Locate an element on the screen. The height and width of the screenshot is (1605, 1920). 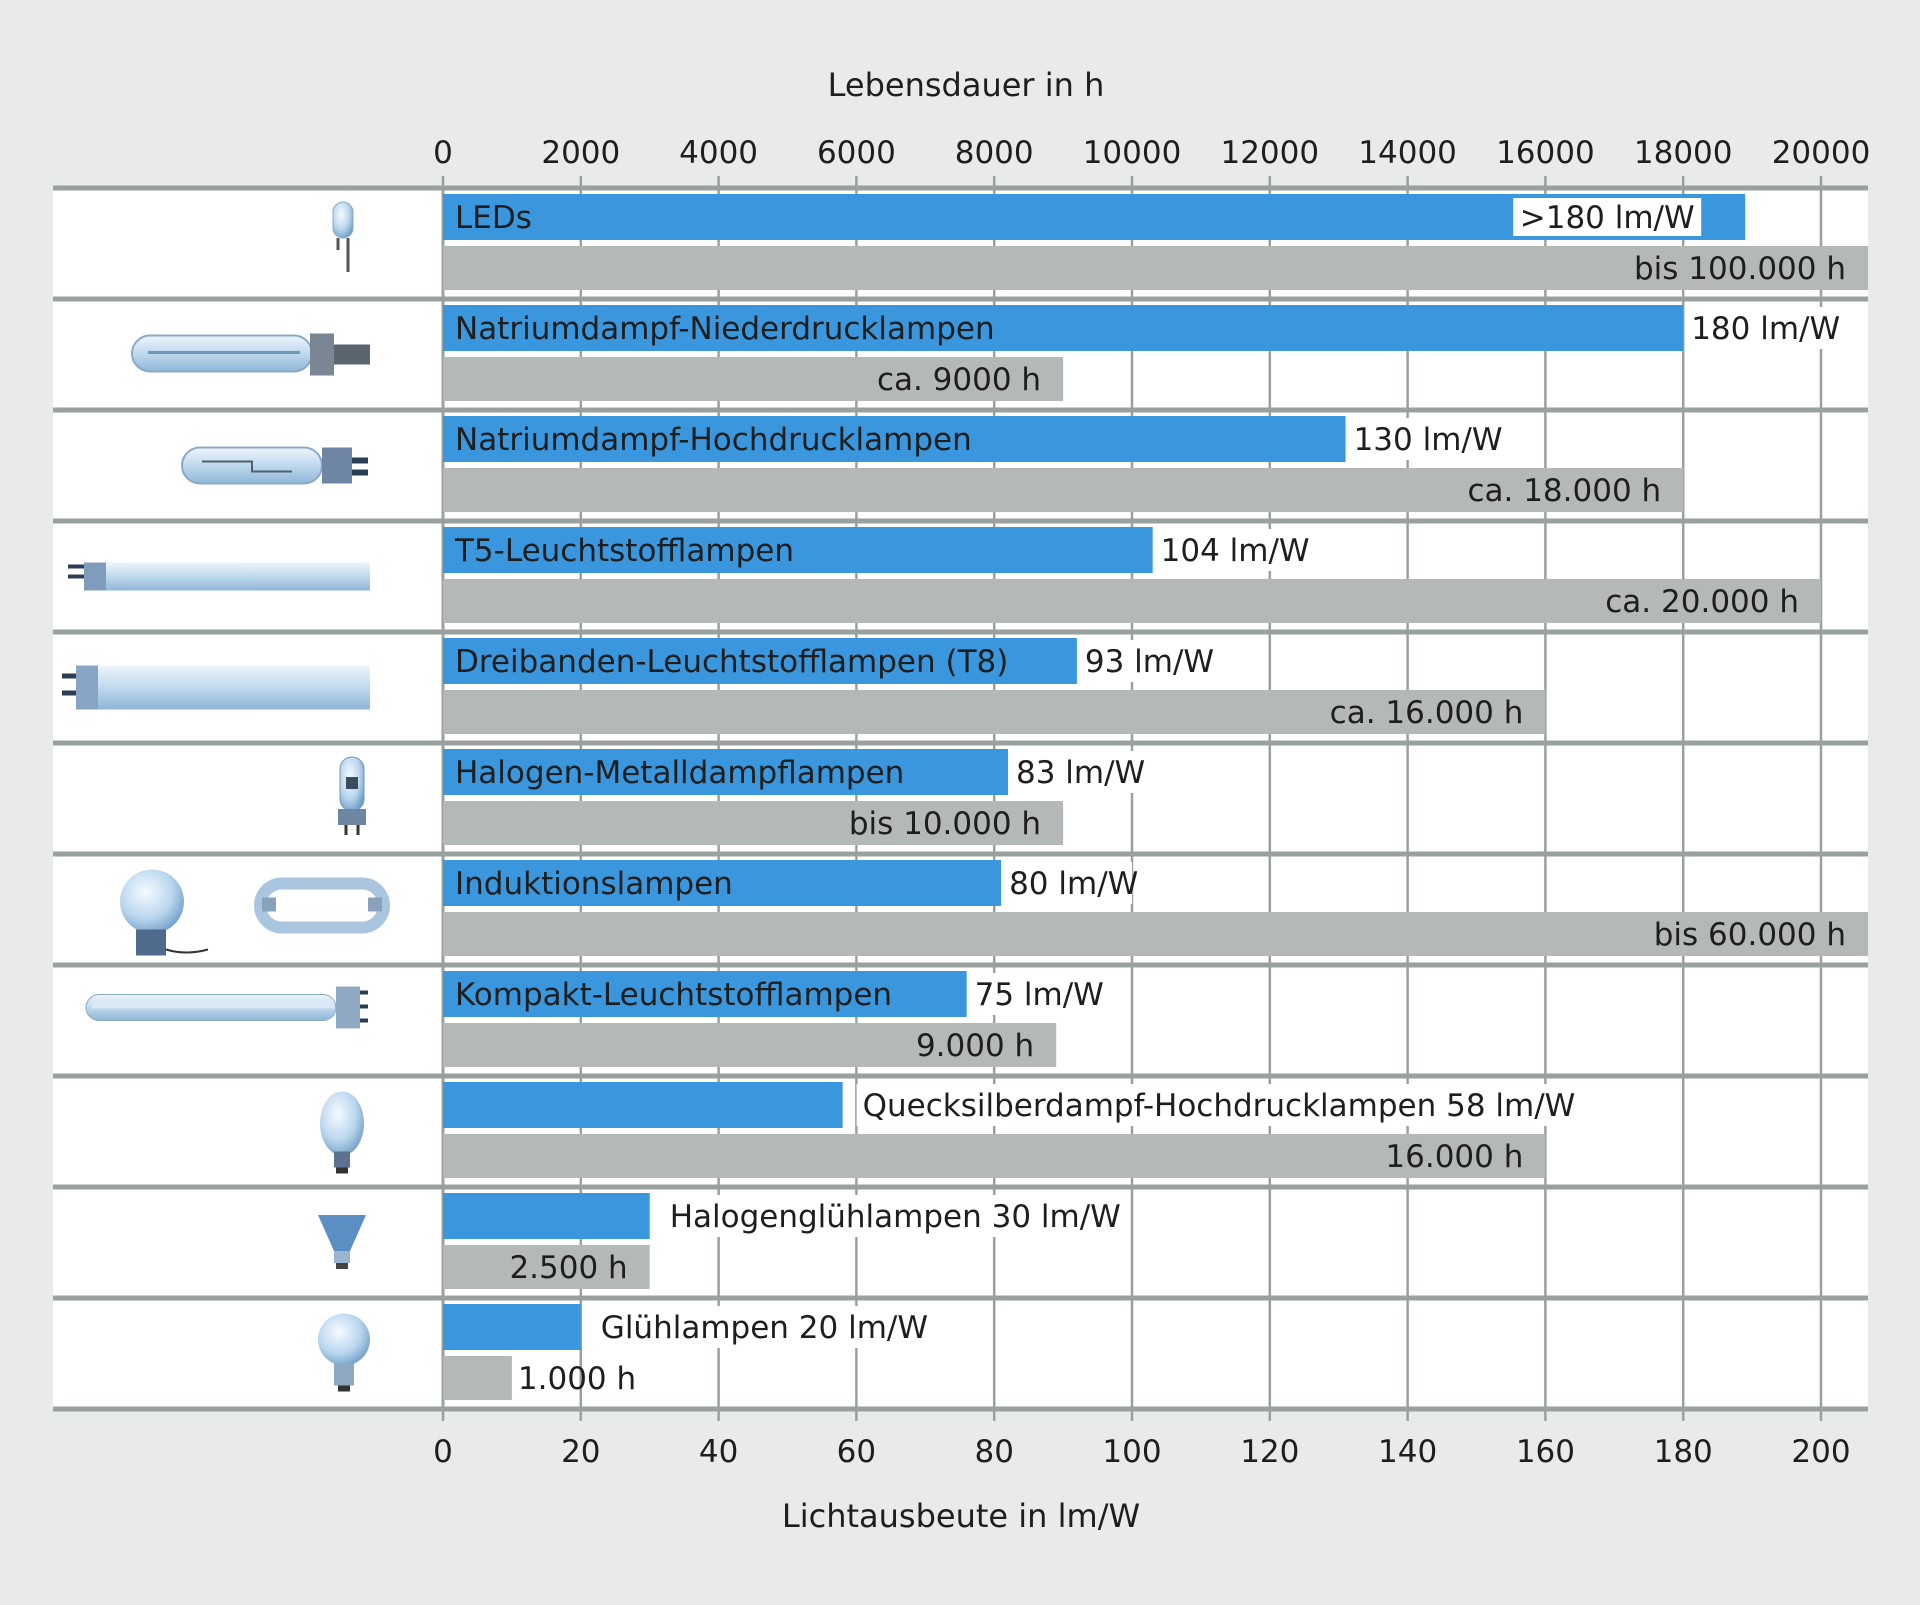
lamp-name-label: Glühlampen 20 lm/W is located at coordinates (764, 1328).